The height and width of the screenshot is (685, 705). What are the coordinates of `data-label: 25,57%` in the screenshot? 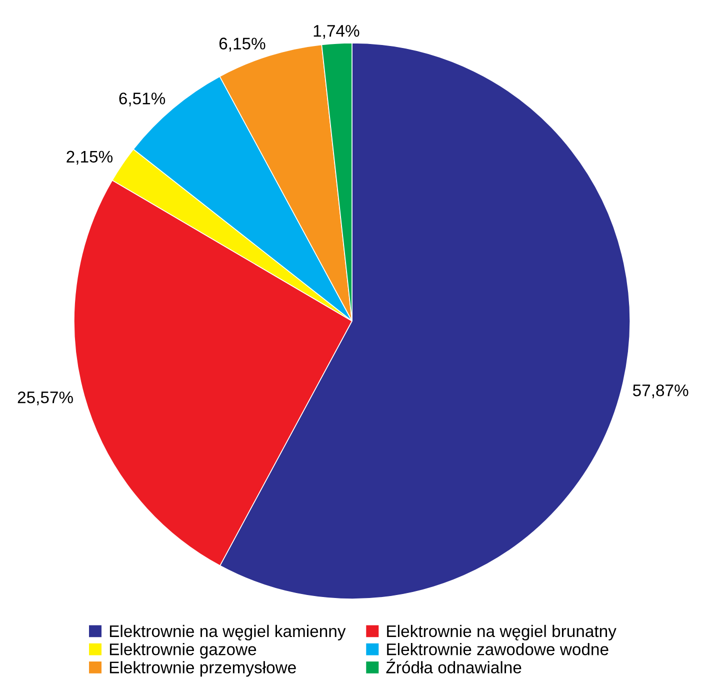 It's located at (45, 399).